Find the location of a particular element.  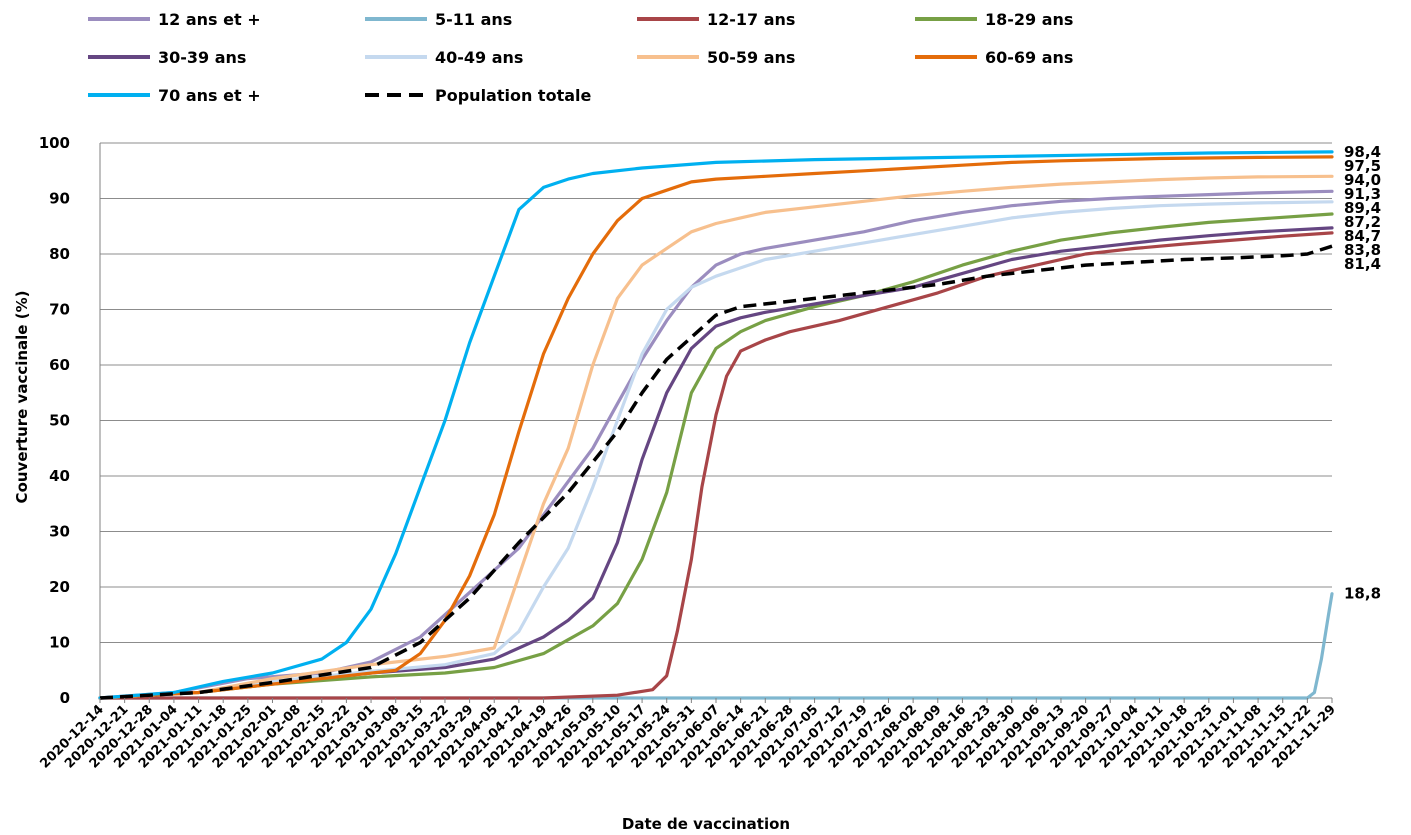

y-tick-label: 90 is located at coordinates (59, 199).